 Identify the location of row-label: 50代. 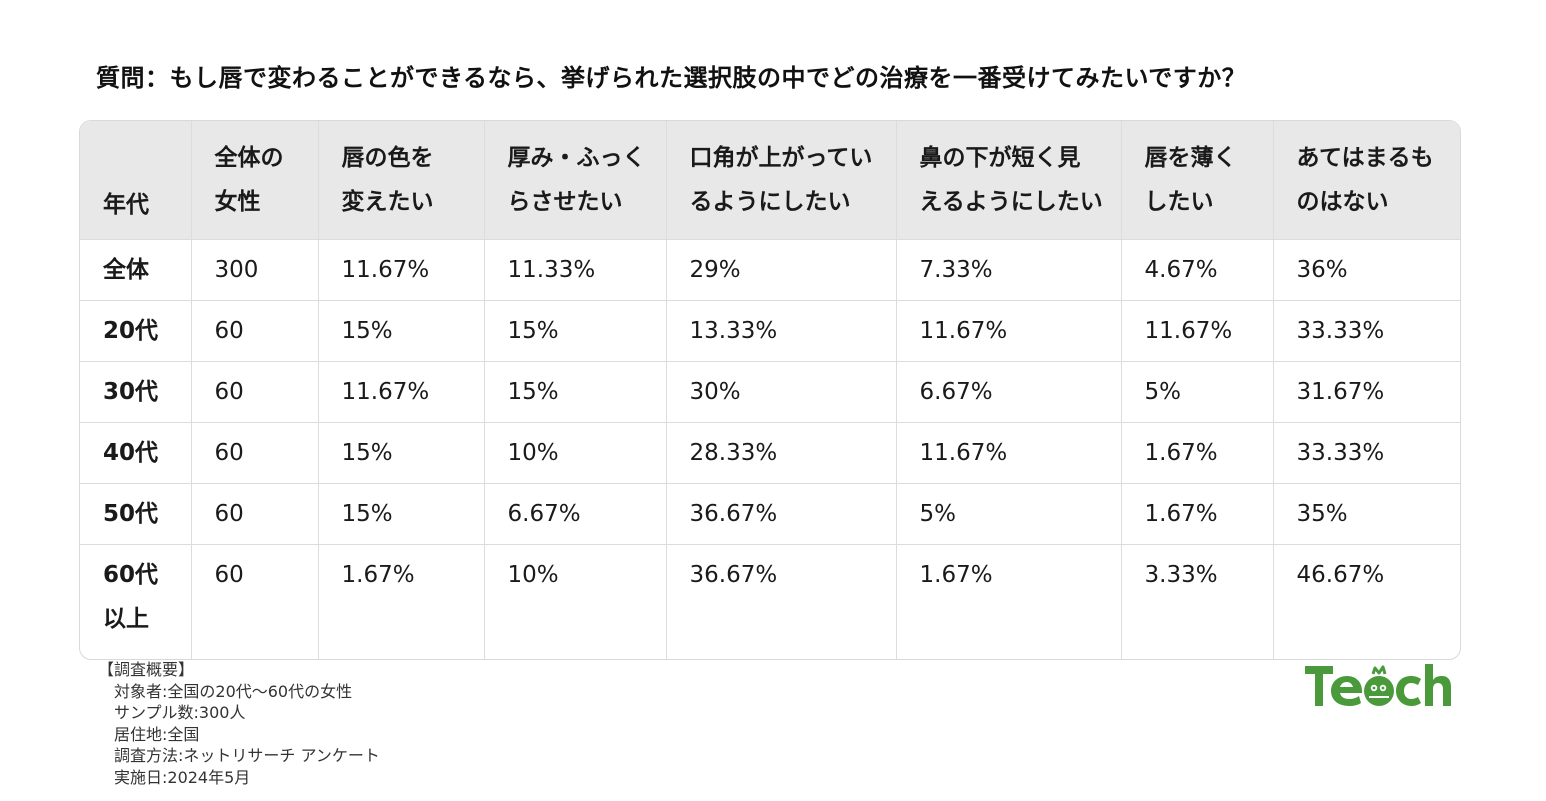
(136, 514).